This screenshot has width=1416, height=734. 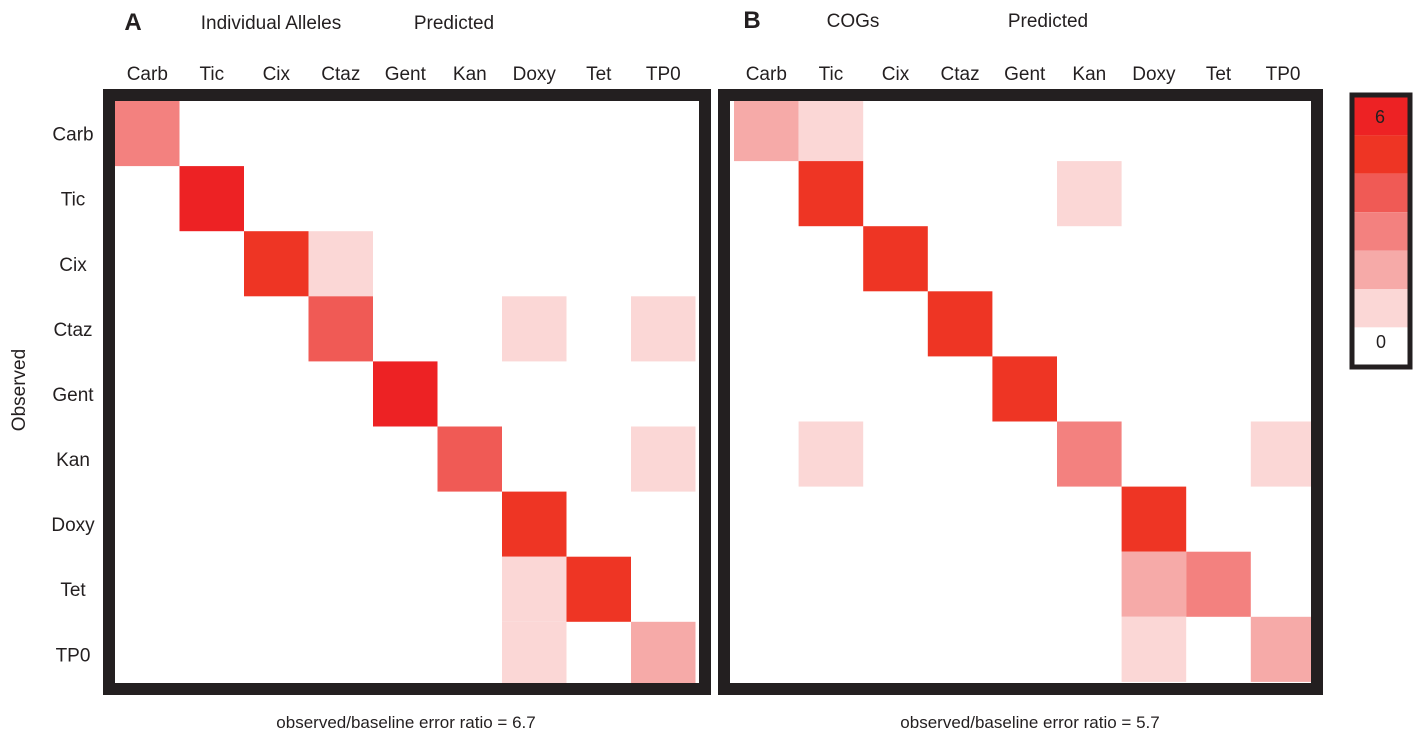 I want to click on row-label: TP0, so click(x=73, y=655).